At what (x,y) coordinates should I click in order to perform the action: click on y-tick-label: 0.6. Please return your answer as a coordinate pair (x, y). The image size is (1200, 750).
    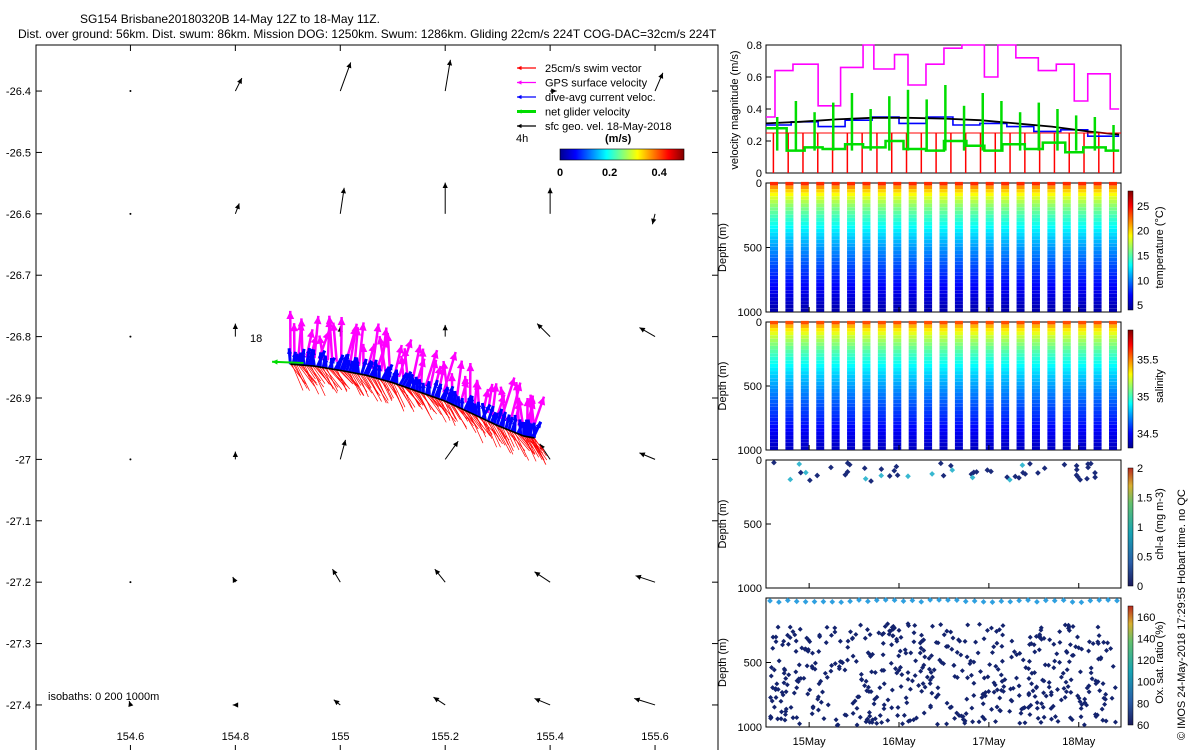
    Looking at the image, I should click on (754, 78).